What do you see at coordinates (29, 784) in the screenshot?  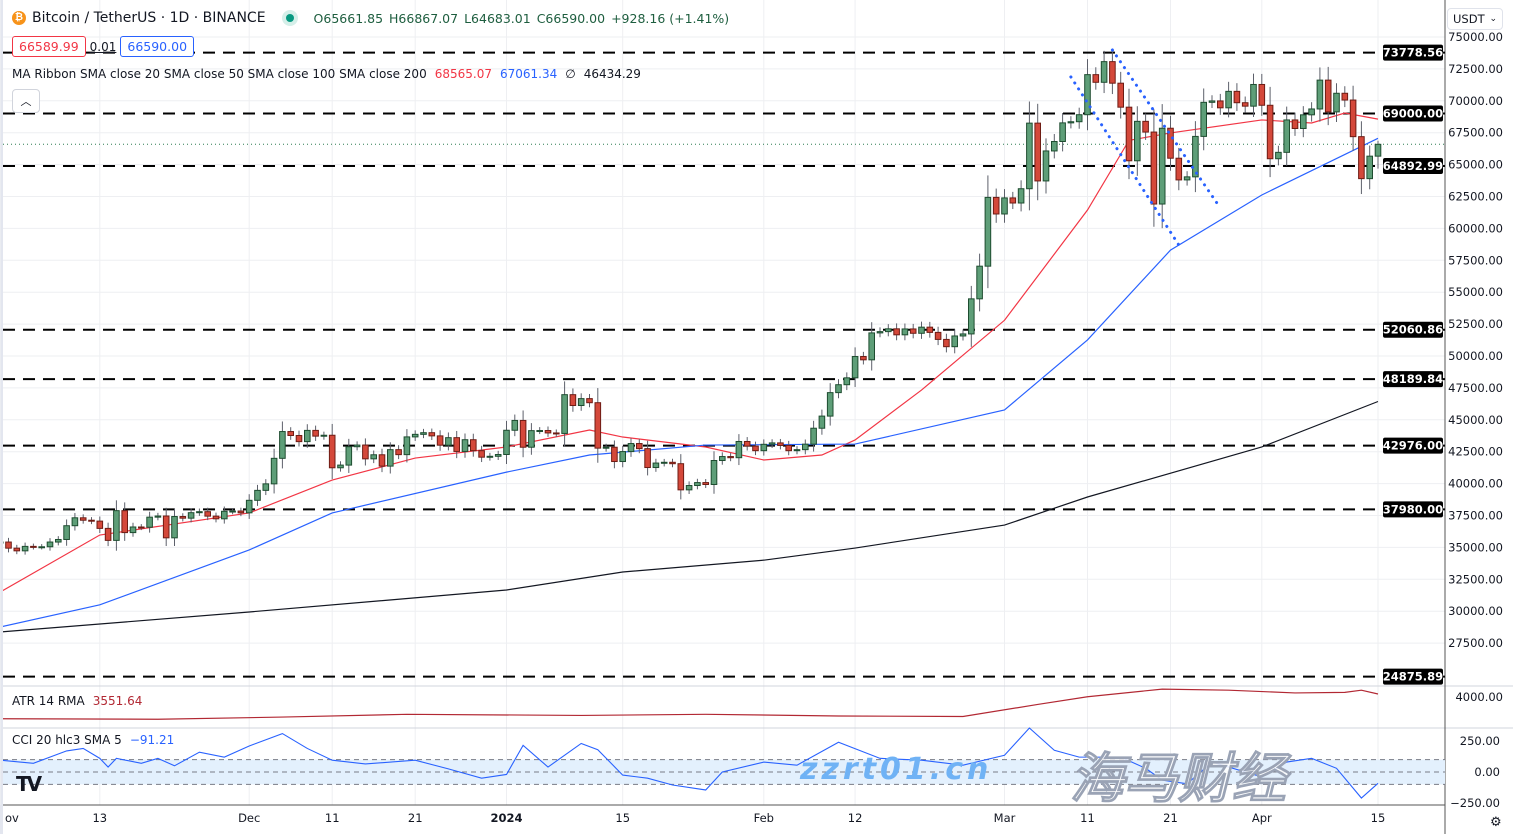 I see `tradingview-logo: TV` at bounding box center [29, 784].